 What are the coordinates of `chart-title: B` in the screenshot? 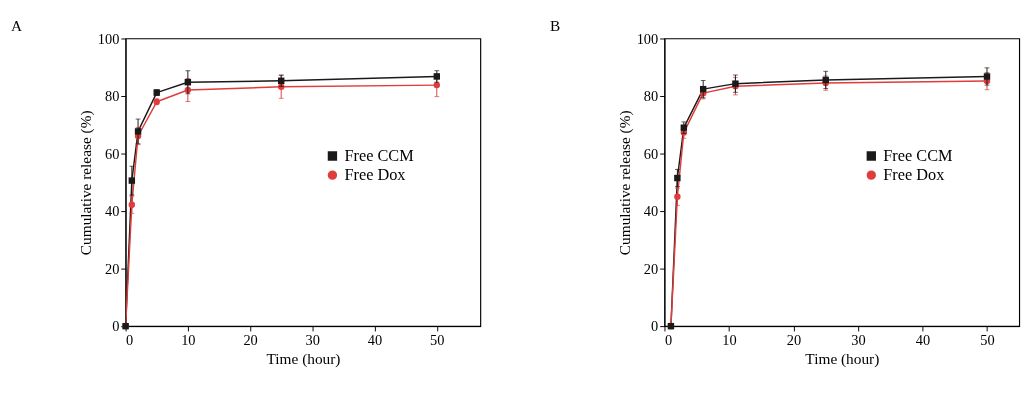 It's located at (555, 25).